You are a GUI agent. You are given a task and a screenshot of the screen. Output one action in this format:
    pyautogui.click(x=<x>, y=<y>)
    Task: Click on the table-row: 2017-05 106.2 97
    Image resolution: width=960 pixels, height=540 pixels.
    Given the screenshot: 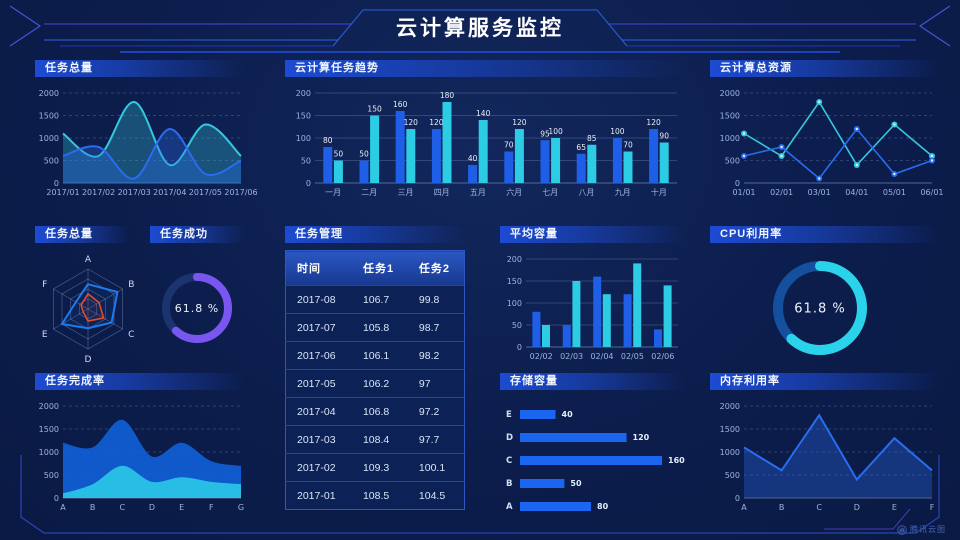 What is the action you would take?
    pyautogui.click(x=375, y=383)
    